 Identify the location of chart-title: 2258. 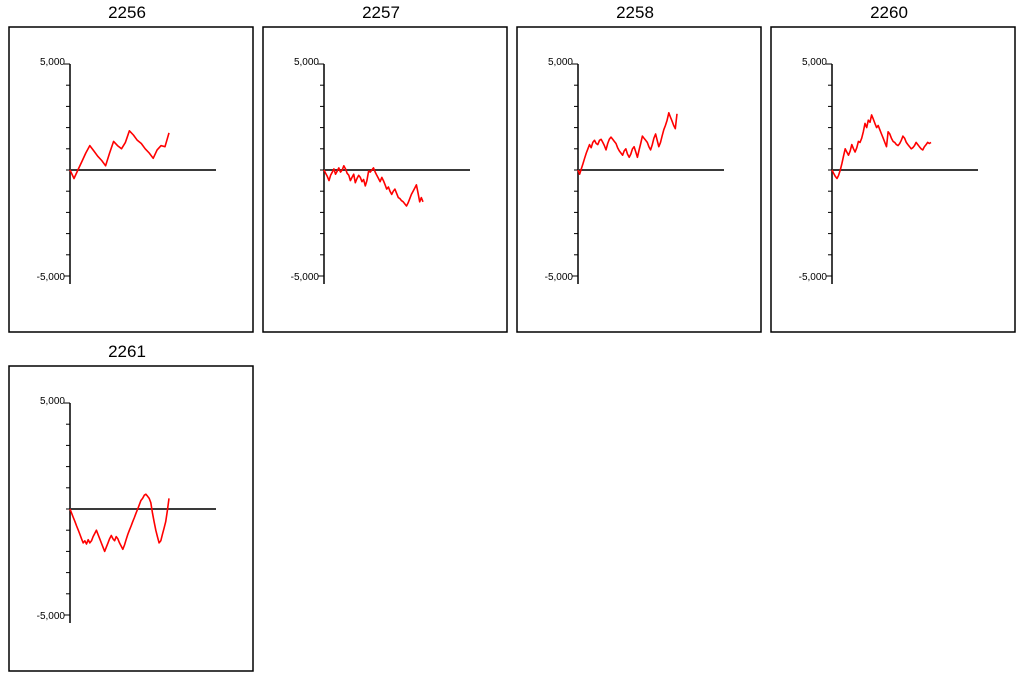
(635, 12).